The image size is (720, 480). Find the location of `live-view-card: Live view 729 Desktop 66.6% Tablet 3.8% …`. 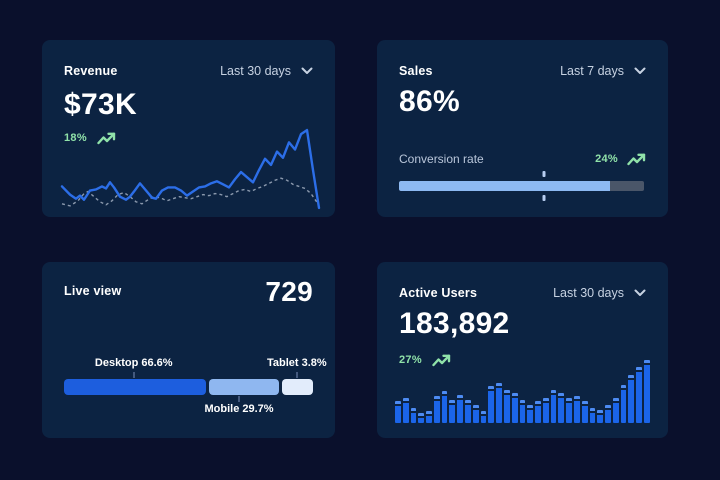

live-view-card: Live view 729 Desktop 66.6% Tablet 3.8% … is located at coordinates (188, 350).